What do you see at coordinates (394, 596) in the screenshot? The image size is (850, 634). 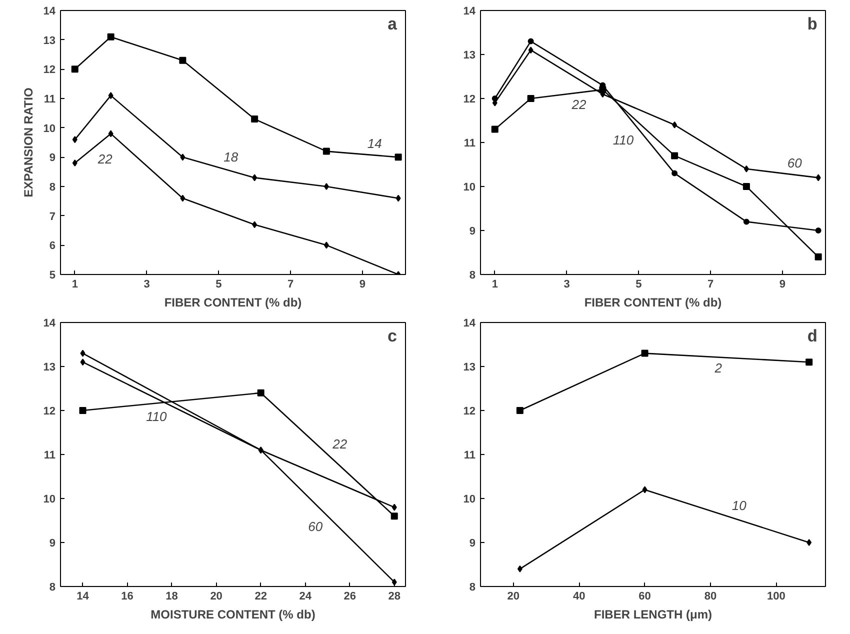 I see `x-tick-label: 28` at bounding box center [394, 596].